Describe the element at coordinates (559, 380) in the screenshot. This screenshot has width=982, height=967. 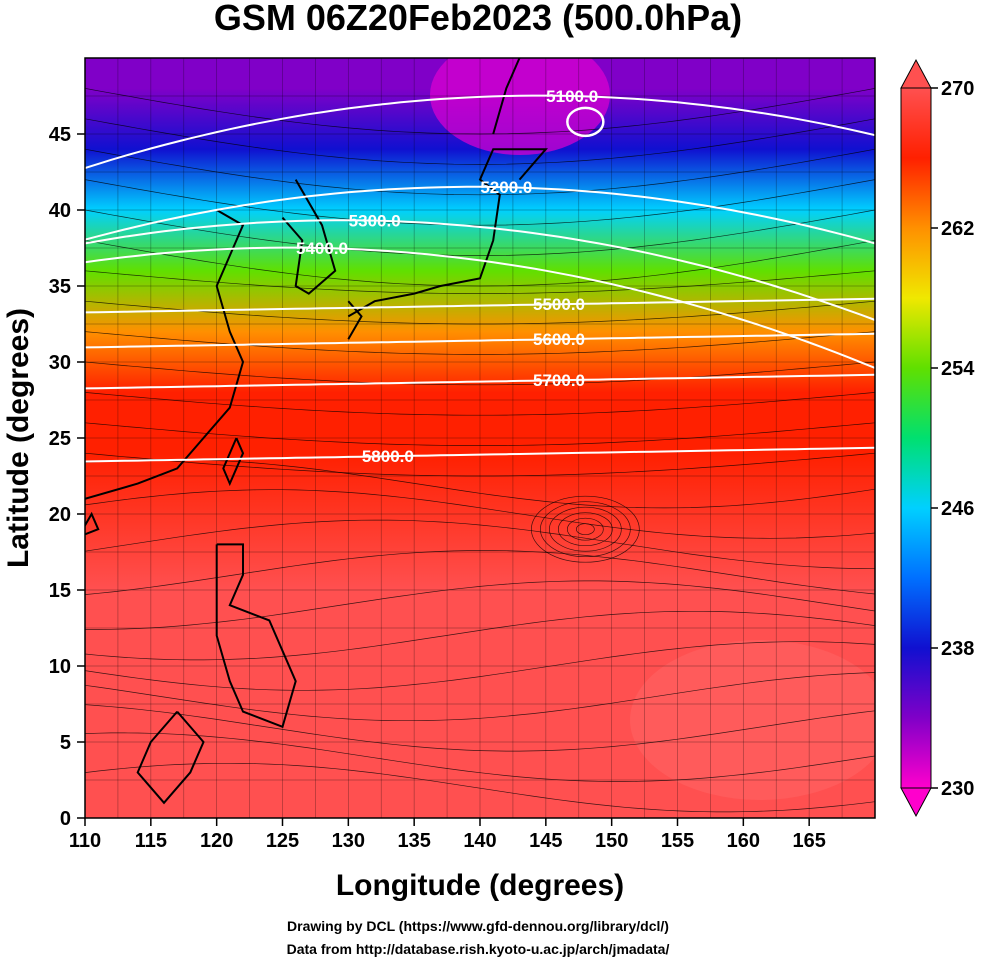
I see `contour-label: 5700.0` at that location.